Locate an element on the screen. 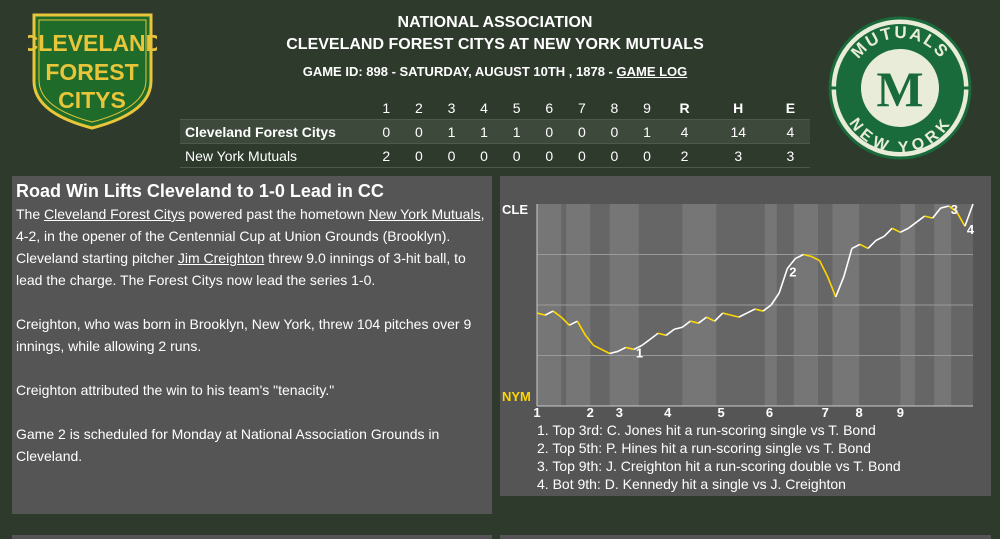  cleveland-logo-line3: CITYS is located at coordinates (92, 100).